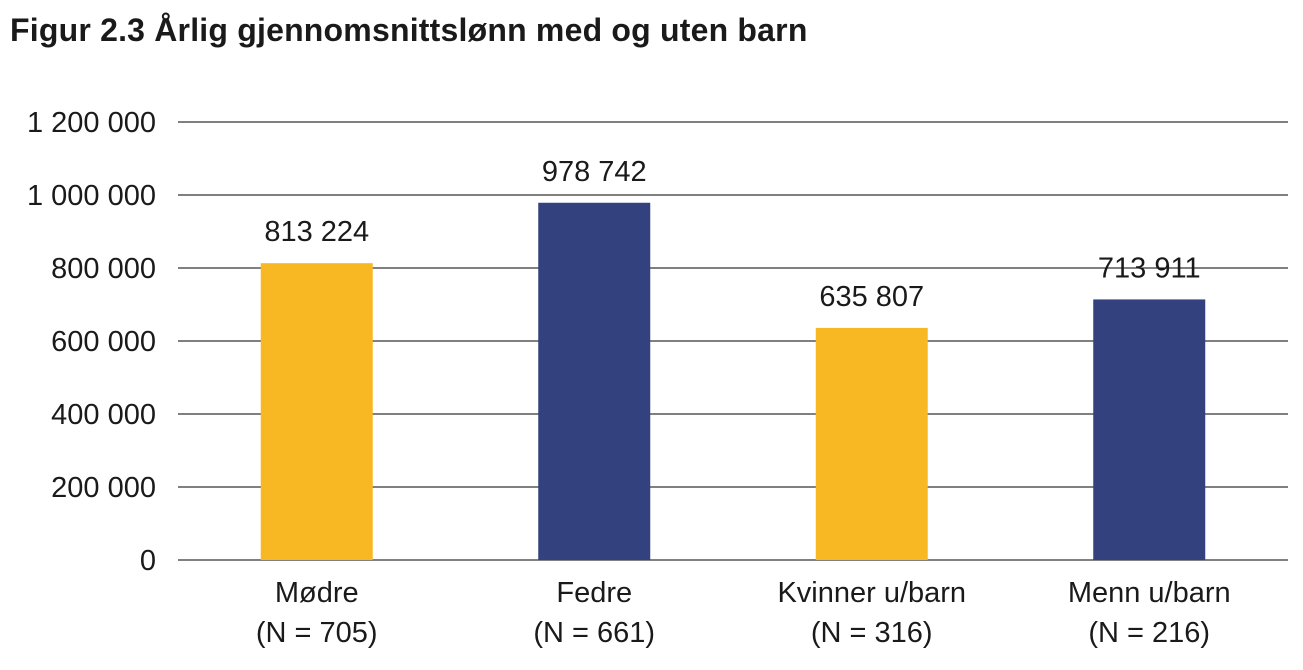  I want to click on data-label: 635 807, so click(871, 297).